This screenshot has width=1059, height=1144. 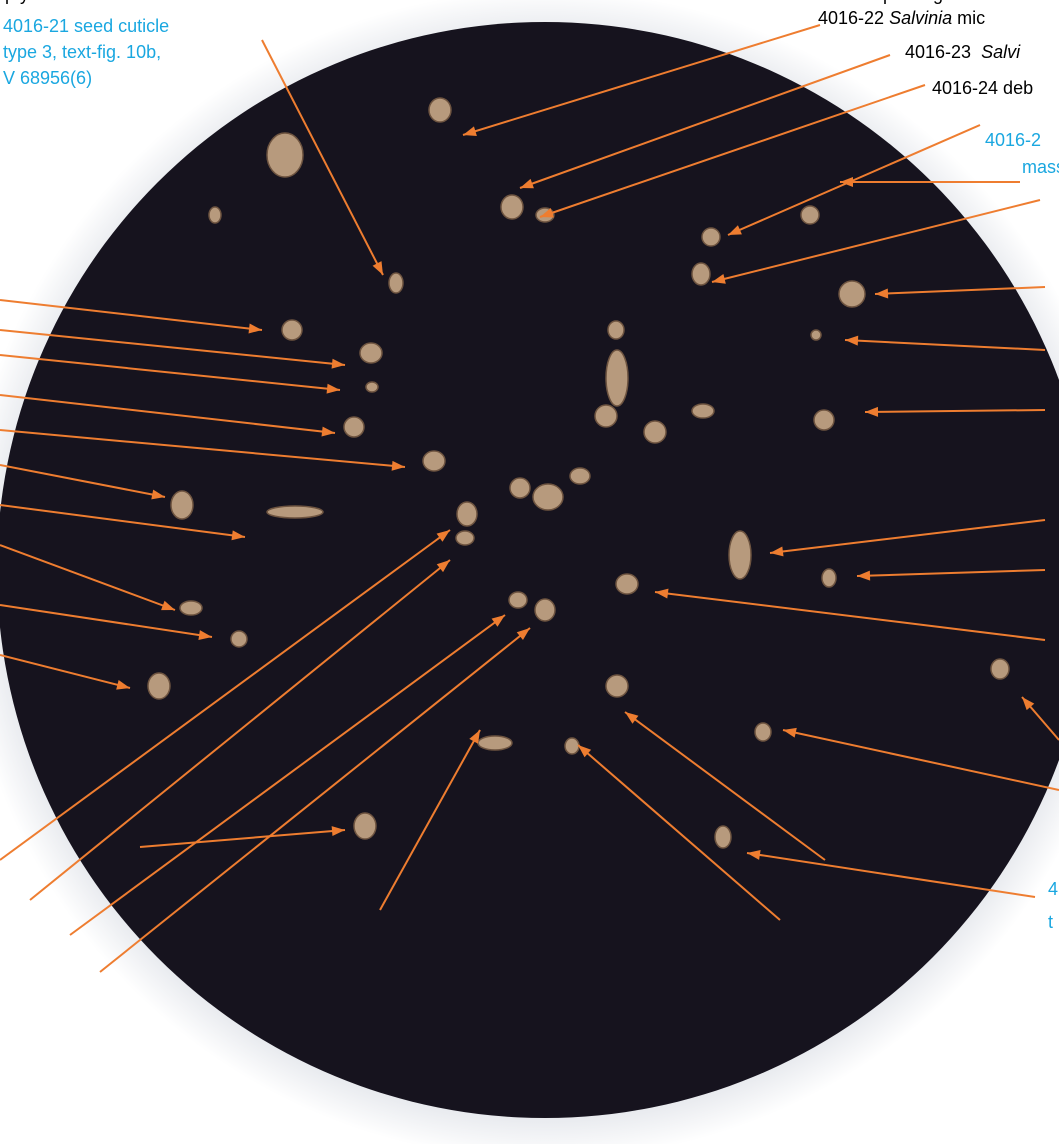 What do you see at coordinates (22, 2) in the screenshot?
I see `annotation: sula` at bounding box center [22, 2].